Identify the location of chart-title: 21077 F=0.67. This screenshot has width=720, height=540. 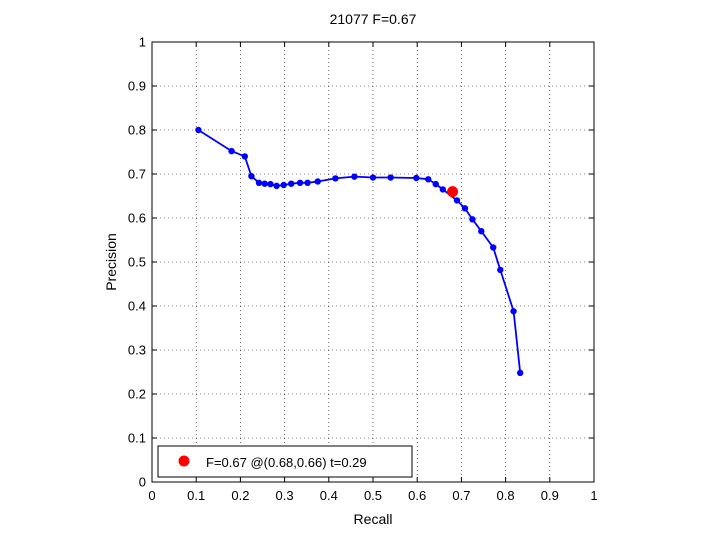
(373, 19).